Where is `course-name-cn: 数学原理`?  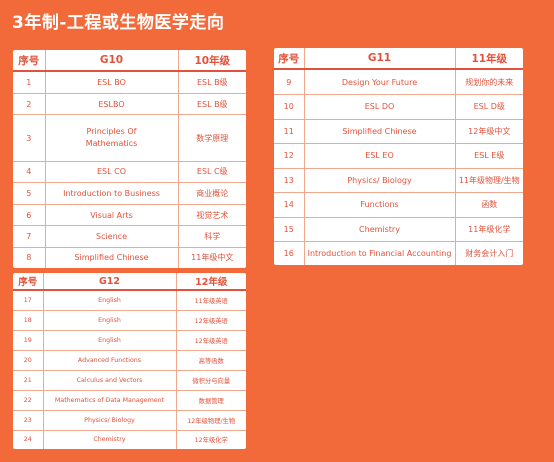 course-name-cn: 数学原理 is located at coordinates (212, 138).